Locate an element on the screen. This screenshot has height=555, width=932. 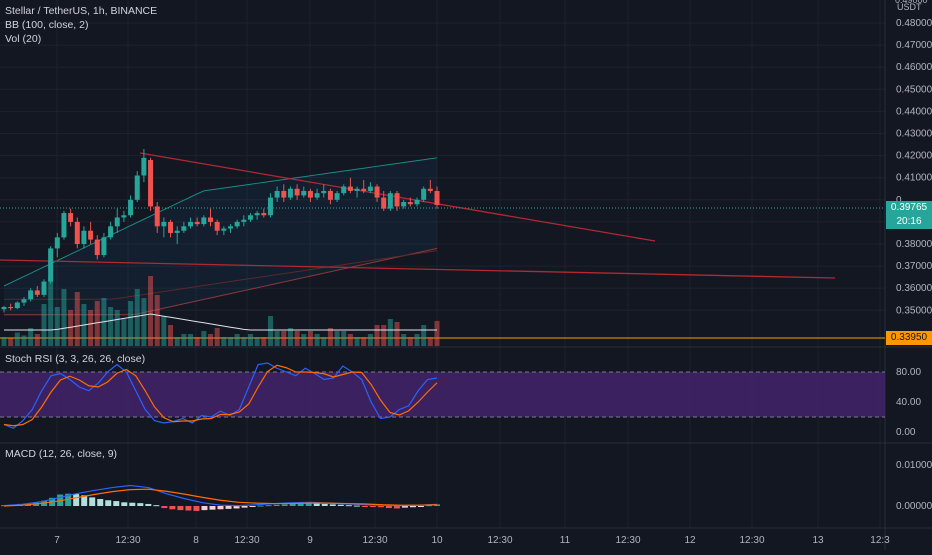
price-axis-label: 0.41000 is located at coordinates (914, 178).